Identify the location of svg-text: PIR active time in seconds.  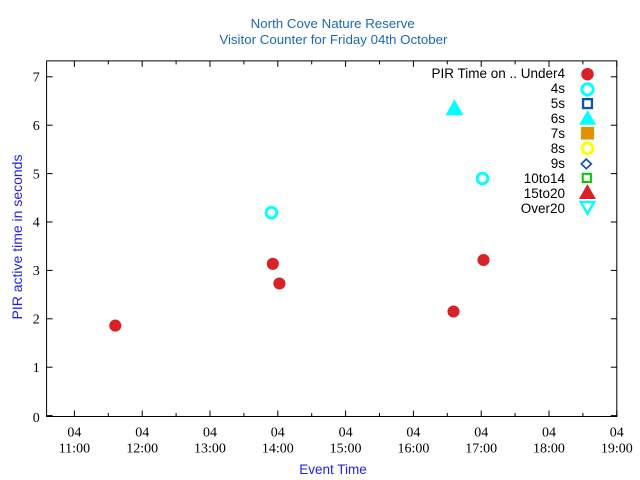
(17, 237).